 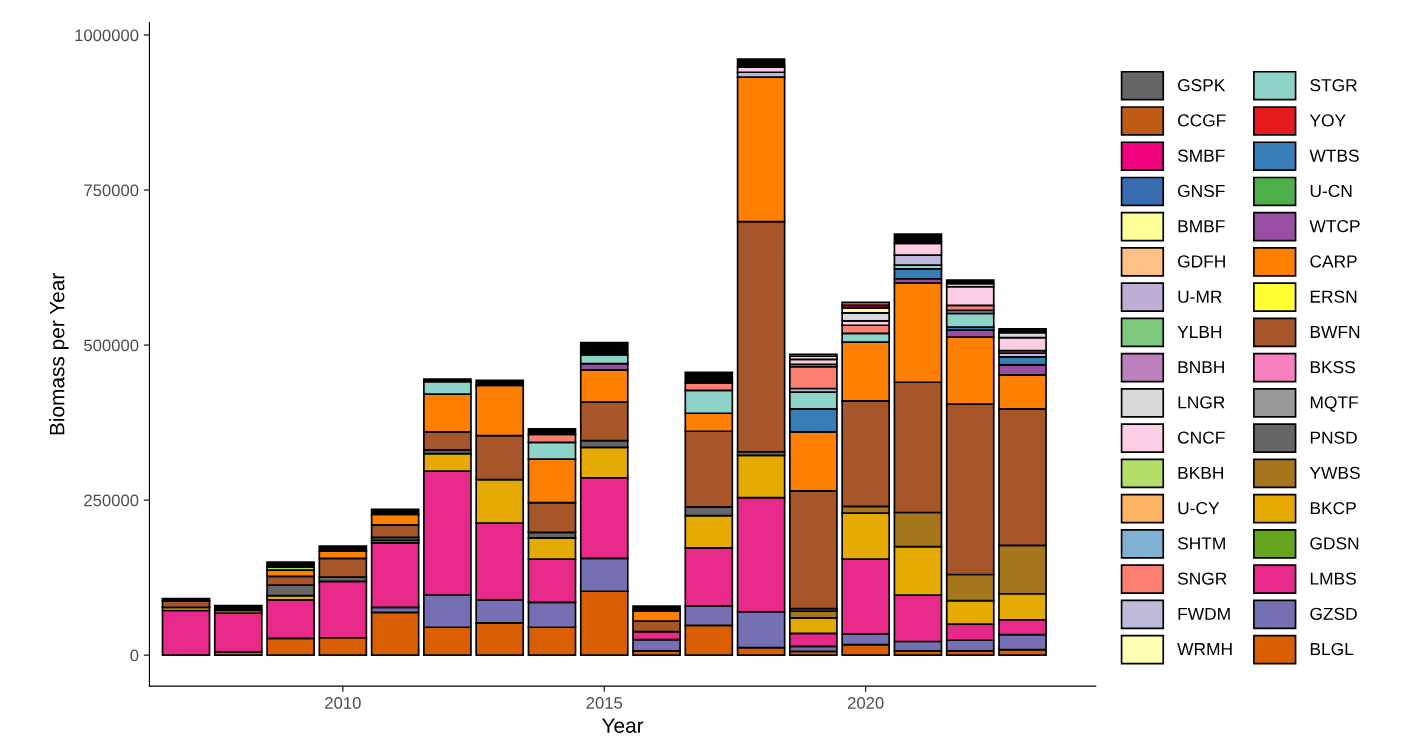 What do you see at coordinates (1202, 85) in the screenshot?
I see `legend-label: GSPK` at bounding box center [1202, 85].